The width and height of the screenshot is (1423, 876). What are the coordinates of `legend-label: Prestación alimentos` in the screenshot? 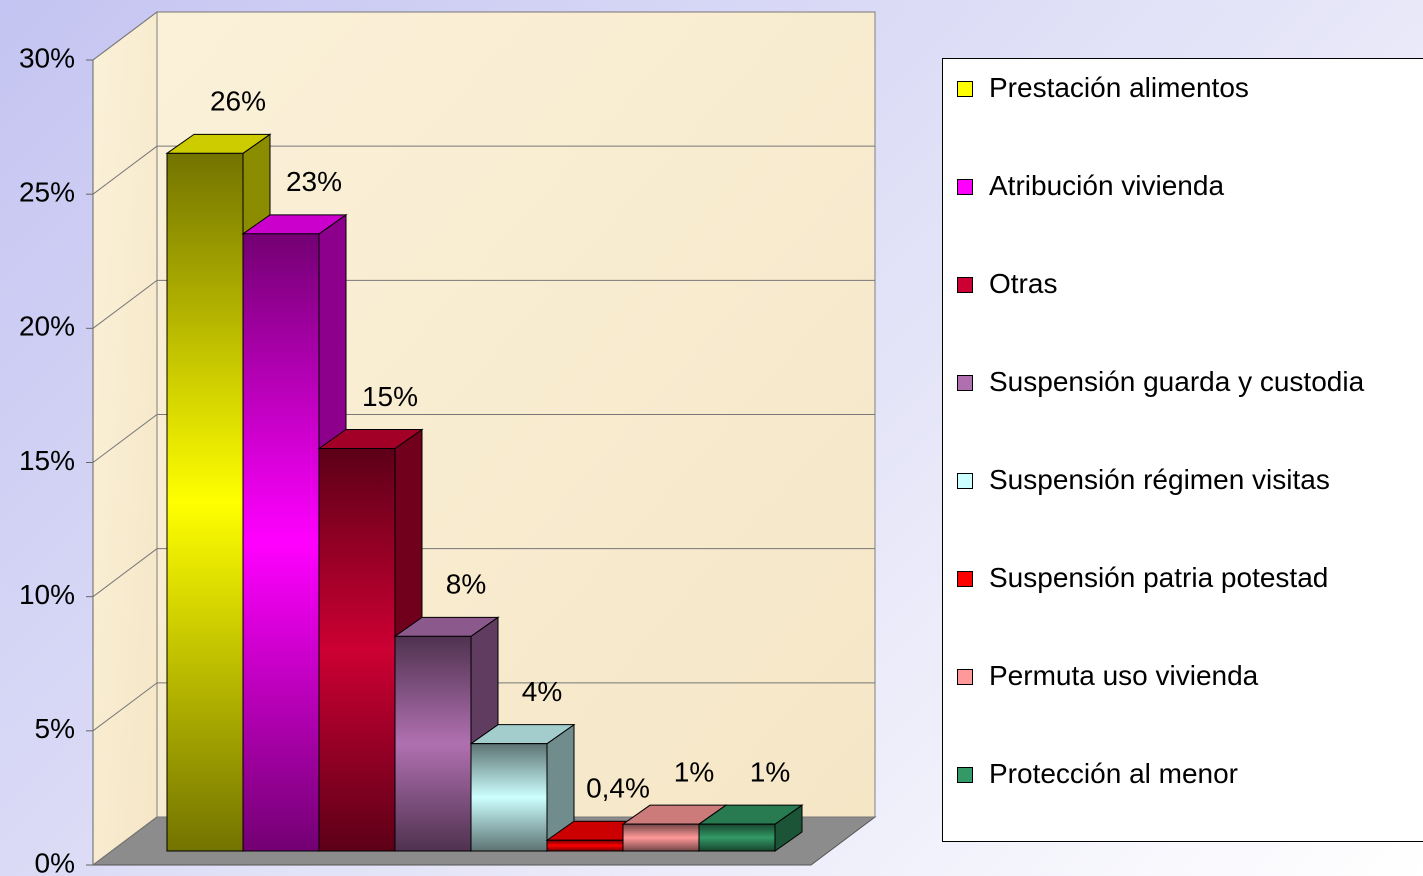 It's located at (1119, 87).